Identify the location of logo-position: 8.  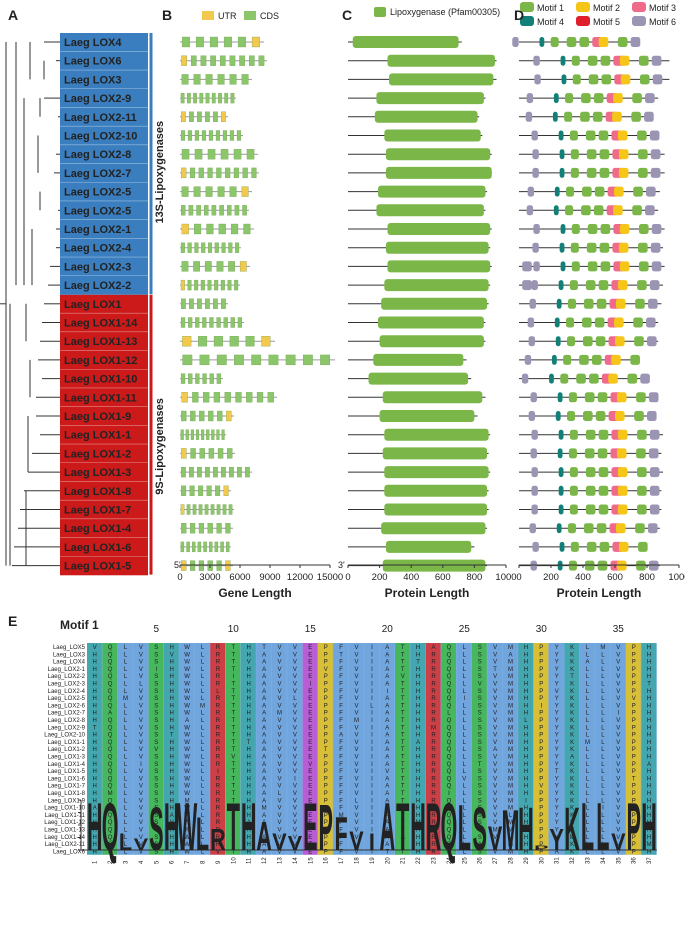
(204, 862).